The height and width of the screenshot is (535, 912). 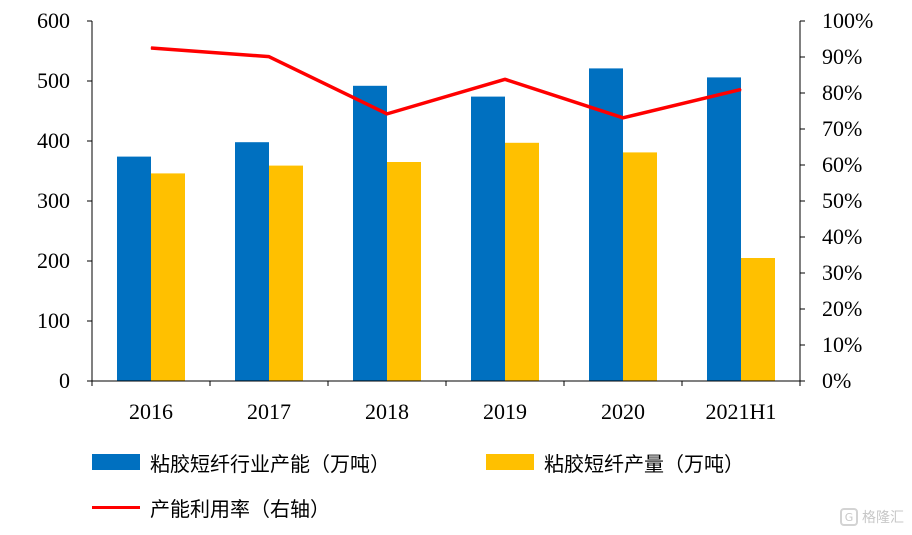 What do you see at coordinates (53, 140) in the screenshot?
I see `left-tick-label: 400` at bounding box center [53, 140].